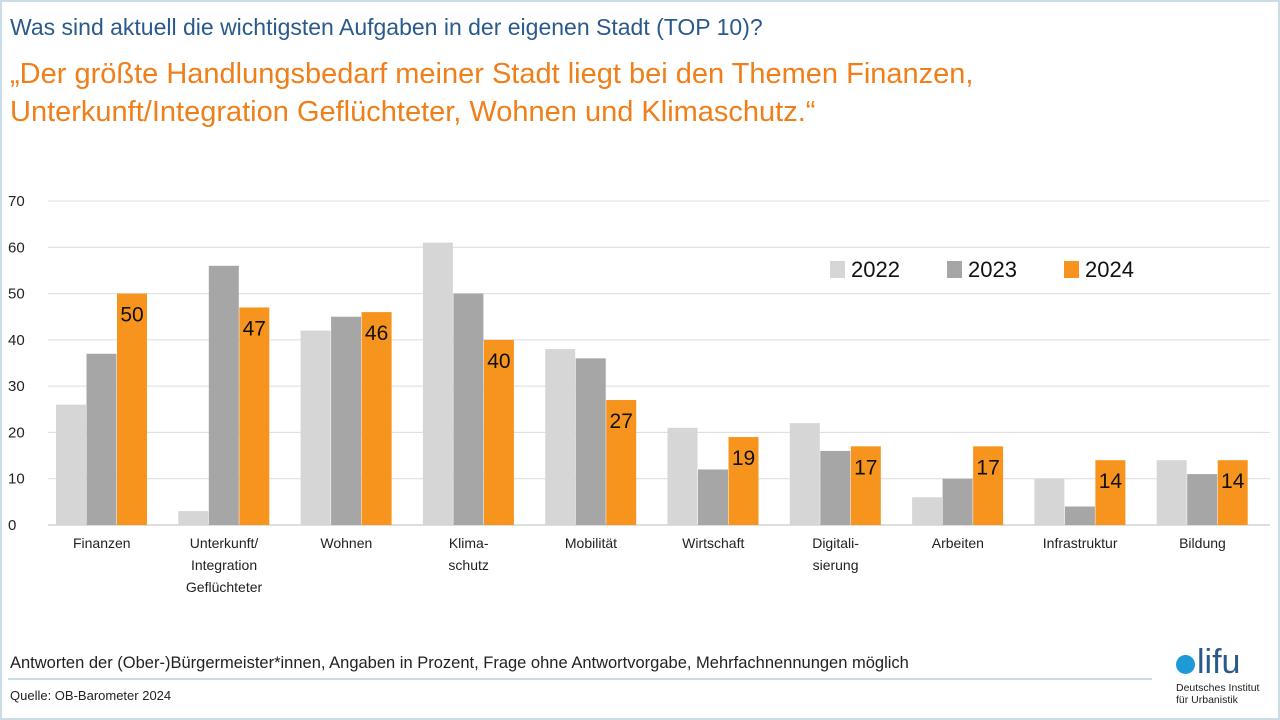  What do you see at coordinates (836, 565) in the screenshot?
I see `category-label: sierung` at bounding box center [836, 565].